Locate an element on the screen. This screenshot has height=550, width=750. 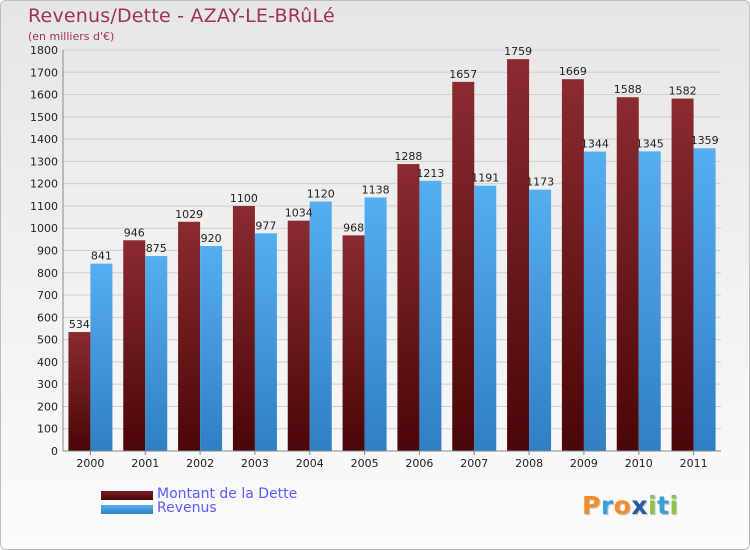
data-label-debt: 1288 is located at coordinates (408, 156).